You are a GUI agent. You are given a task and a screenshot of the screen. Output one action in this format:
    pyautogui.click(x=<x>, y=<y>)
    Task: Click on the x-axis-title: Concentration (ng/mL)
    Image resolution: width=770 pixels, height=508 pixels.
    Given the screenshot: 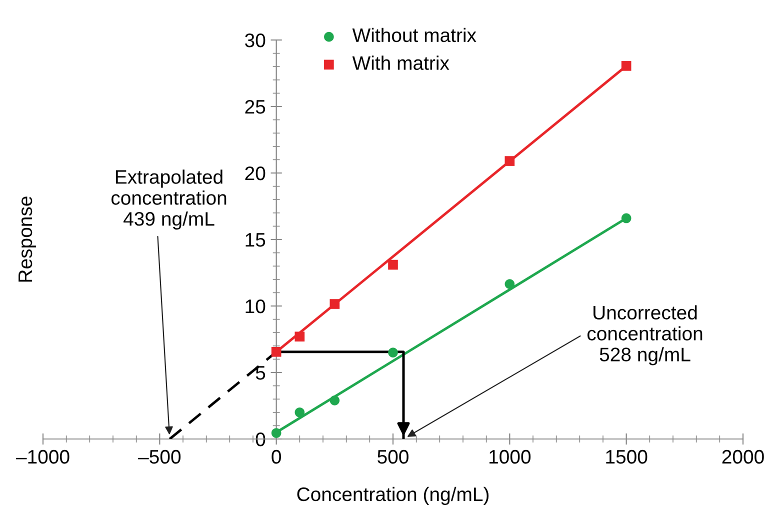 What is the action you would take?
    pyautogui.click(x=393, y=496)
    